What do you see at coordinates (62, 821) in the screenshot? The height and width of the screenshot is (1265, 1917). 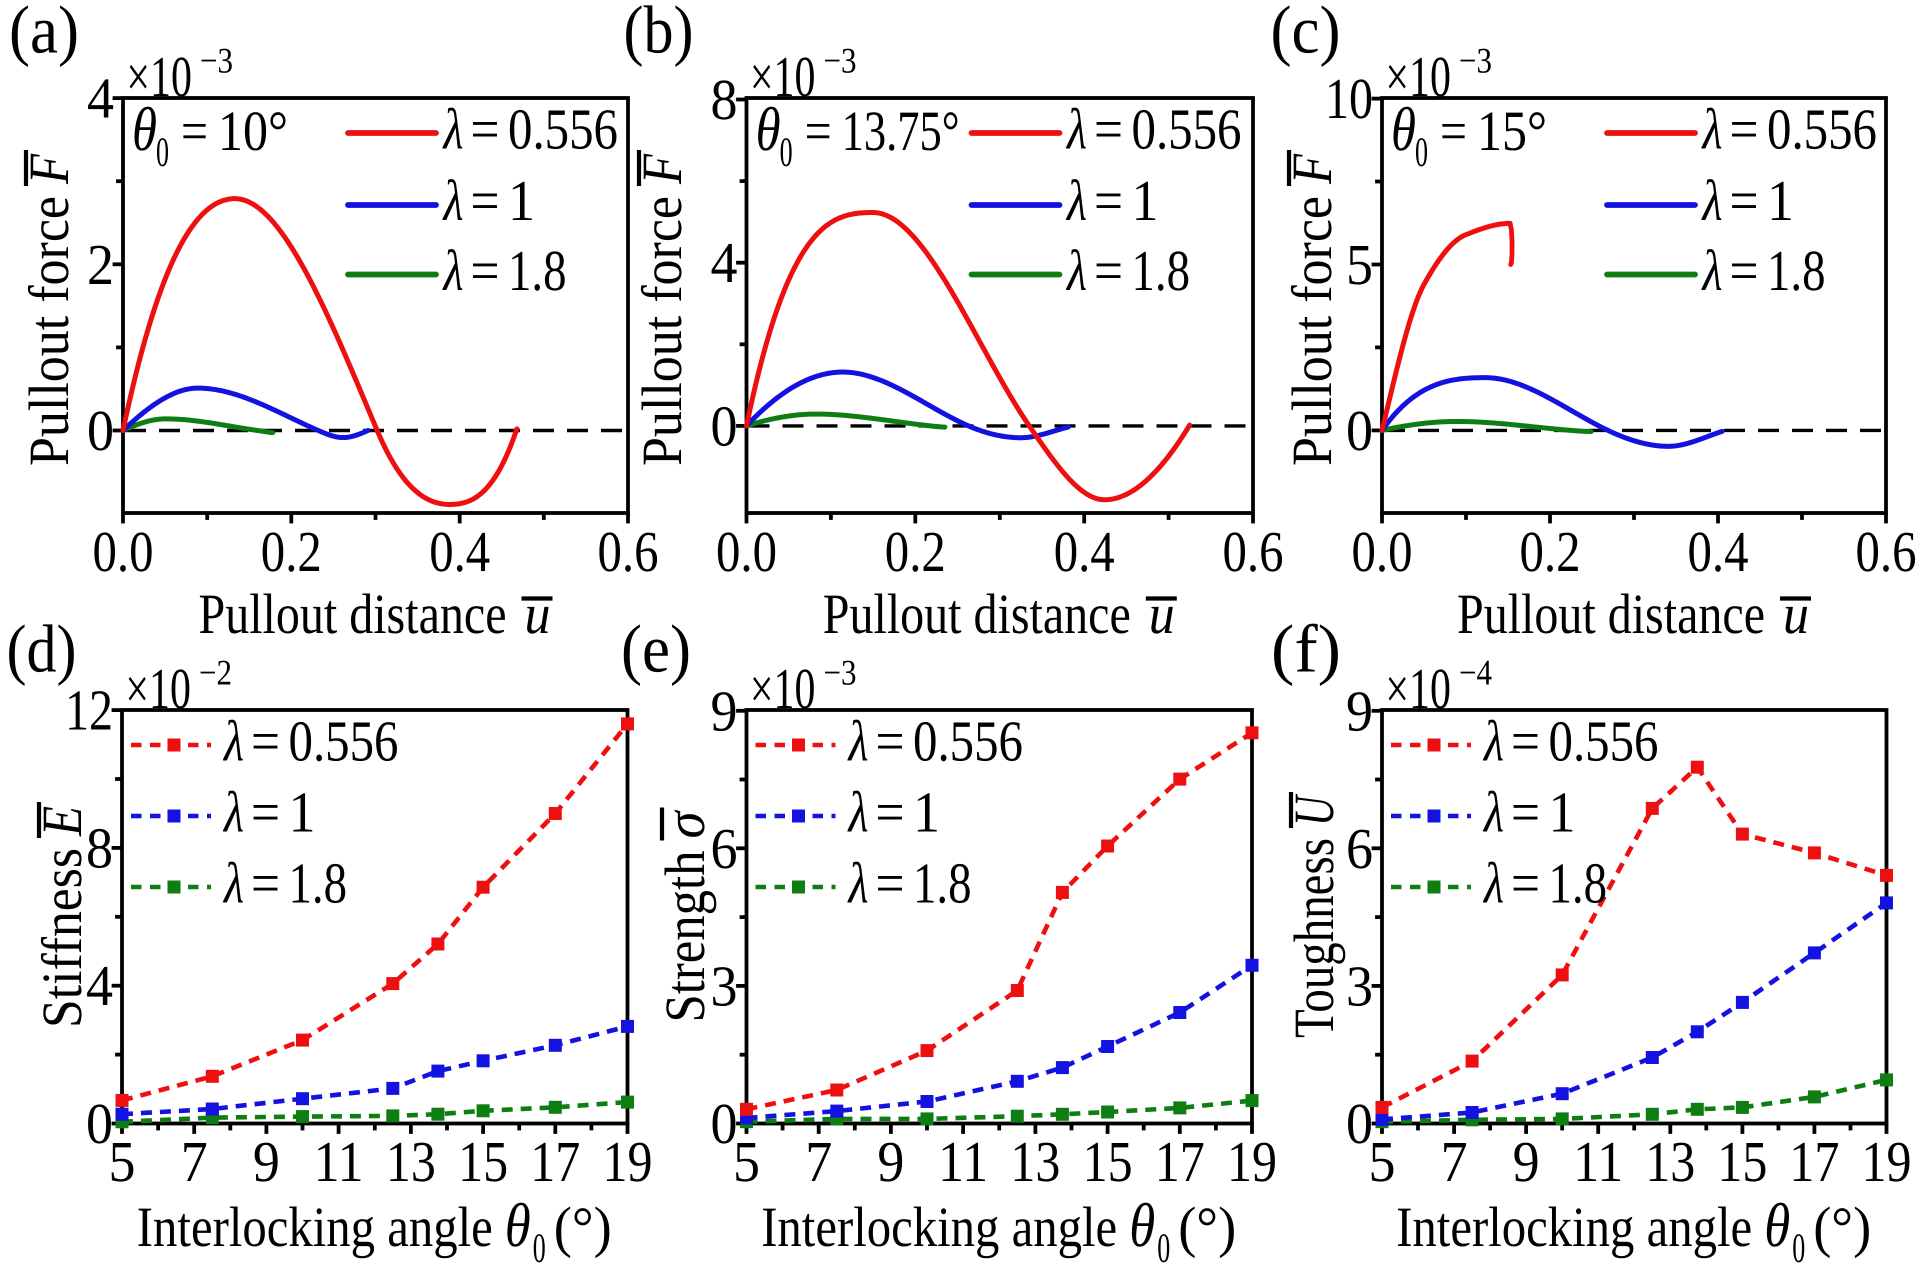 I see `svg-text: E` at bounding box center [62, 821].